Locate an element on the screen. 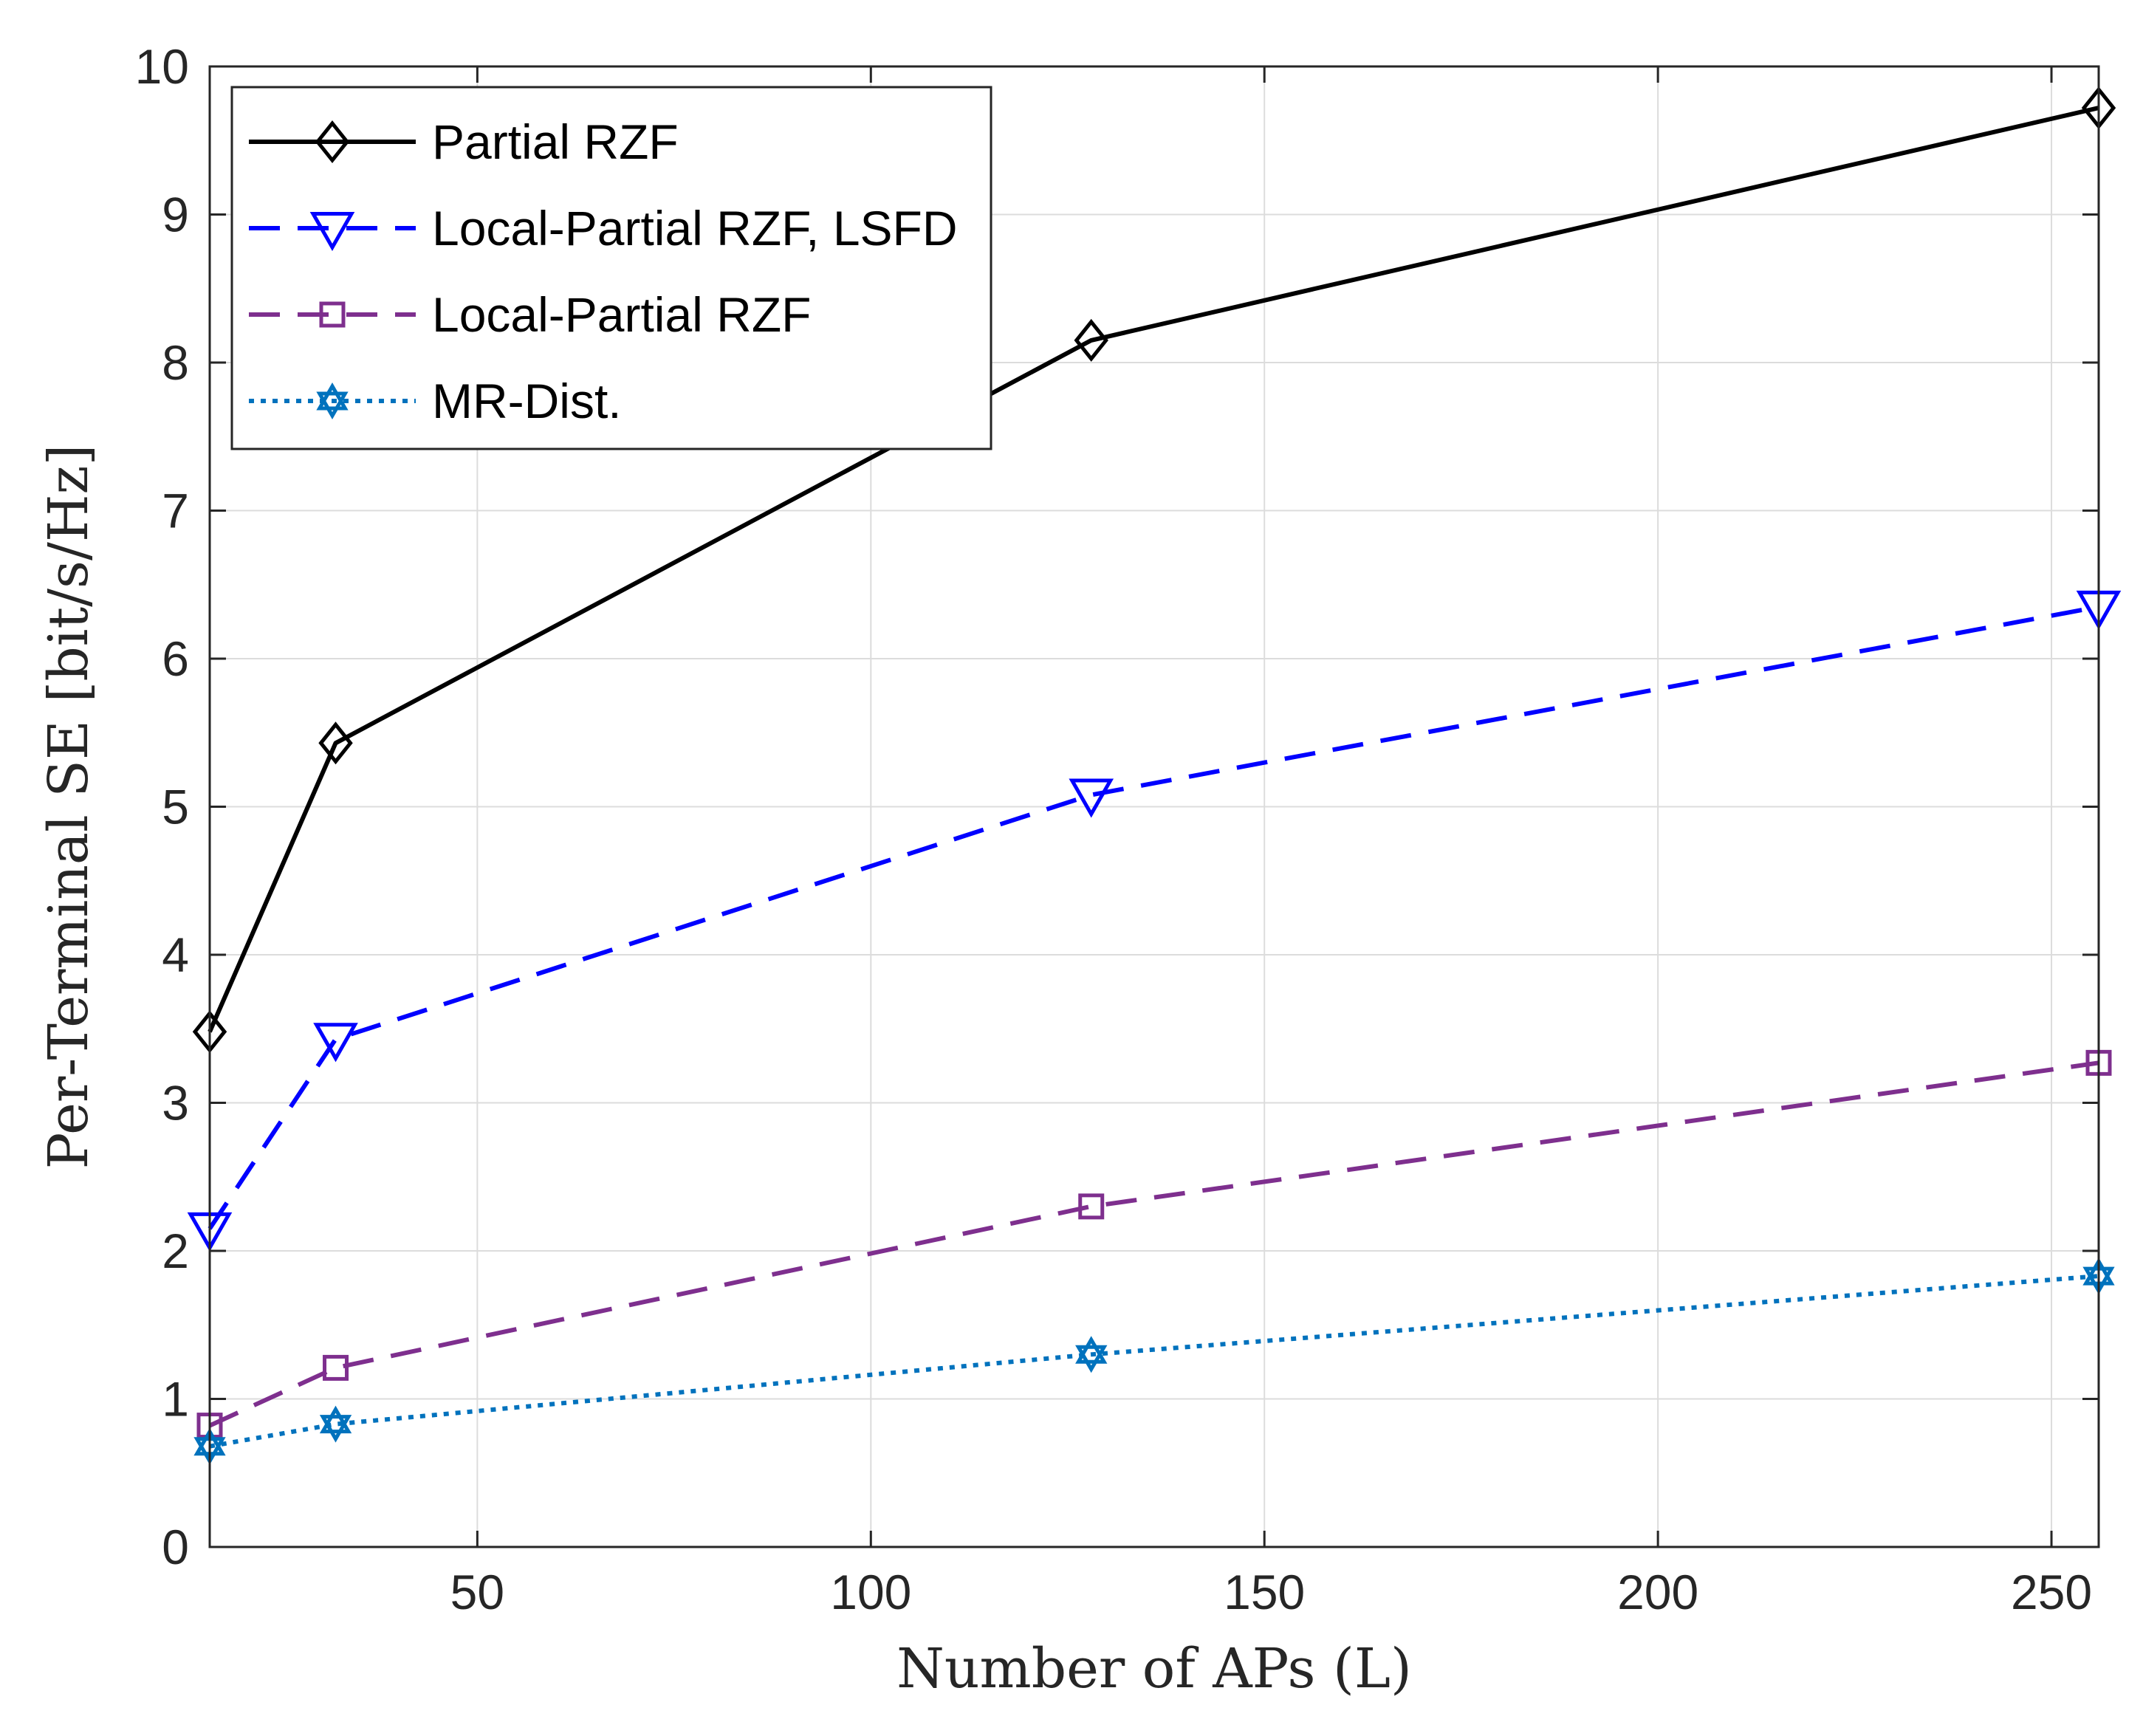 This screenshot has width=2143, height=1736. y-tick-label: 7 is located at coordinates (175, 511).